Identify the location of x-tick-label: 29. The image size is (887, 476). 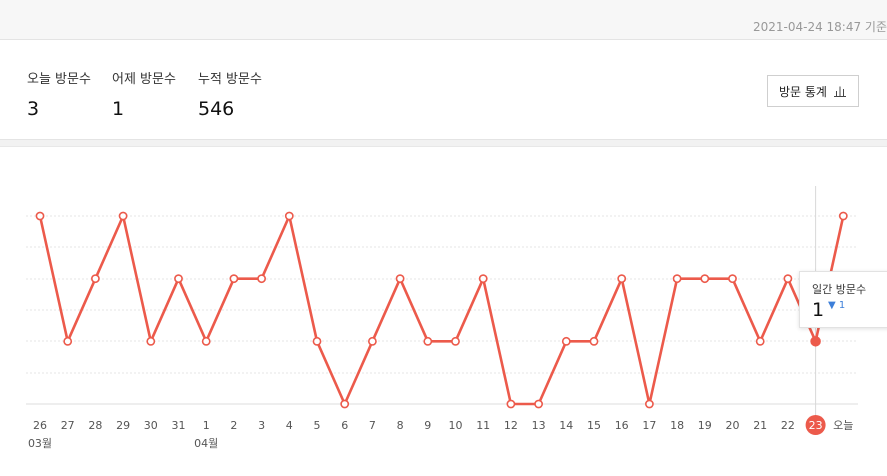
(123, 425).